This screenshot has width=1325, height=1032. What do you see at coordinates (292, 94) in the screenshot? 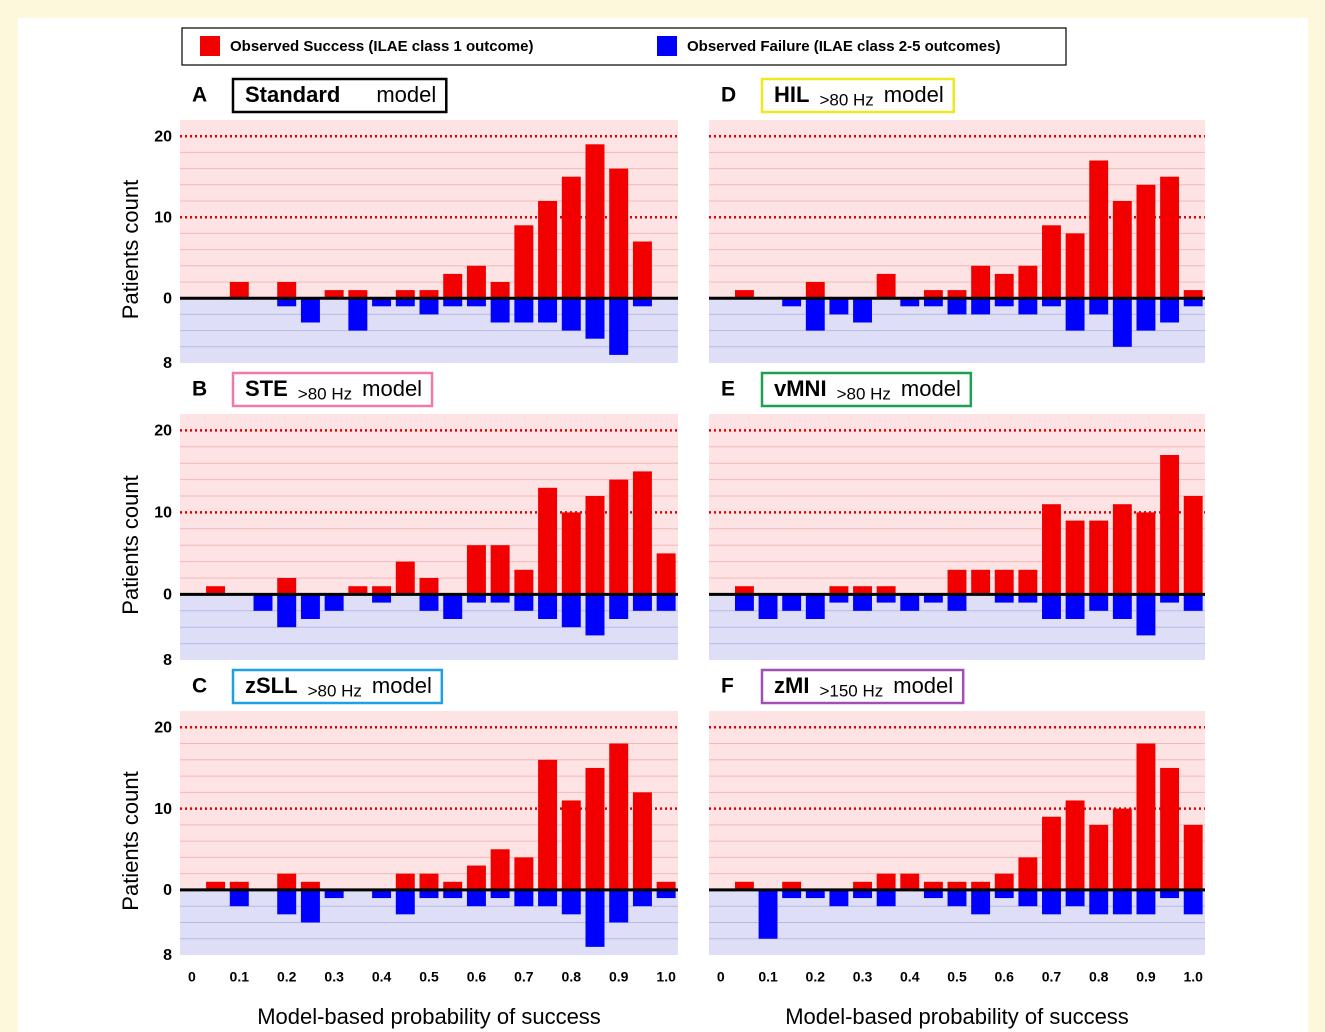
I see `panel-title: Standard` at bounding box center [292, 94].